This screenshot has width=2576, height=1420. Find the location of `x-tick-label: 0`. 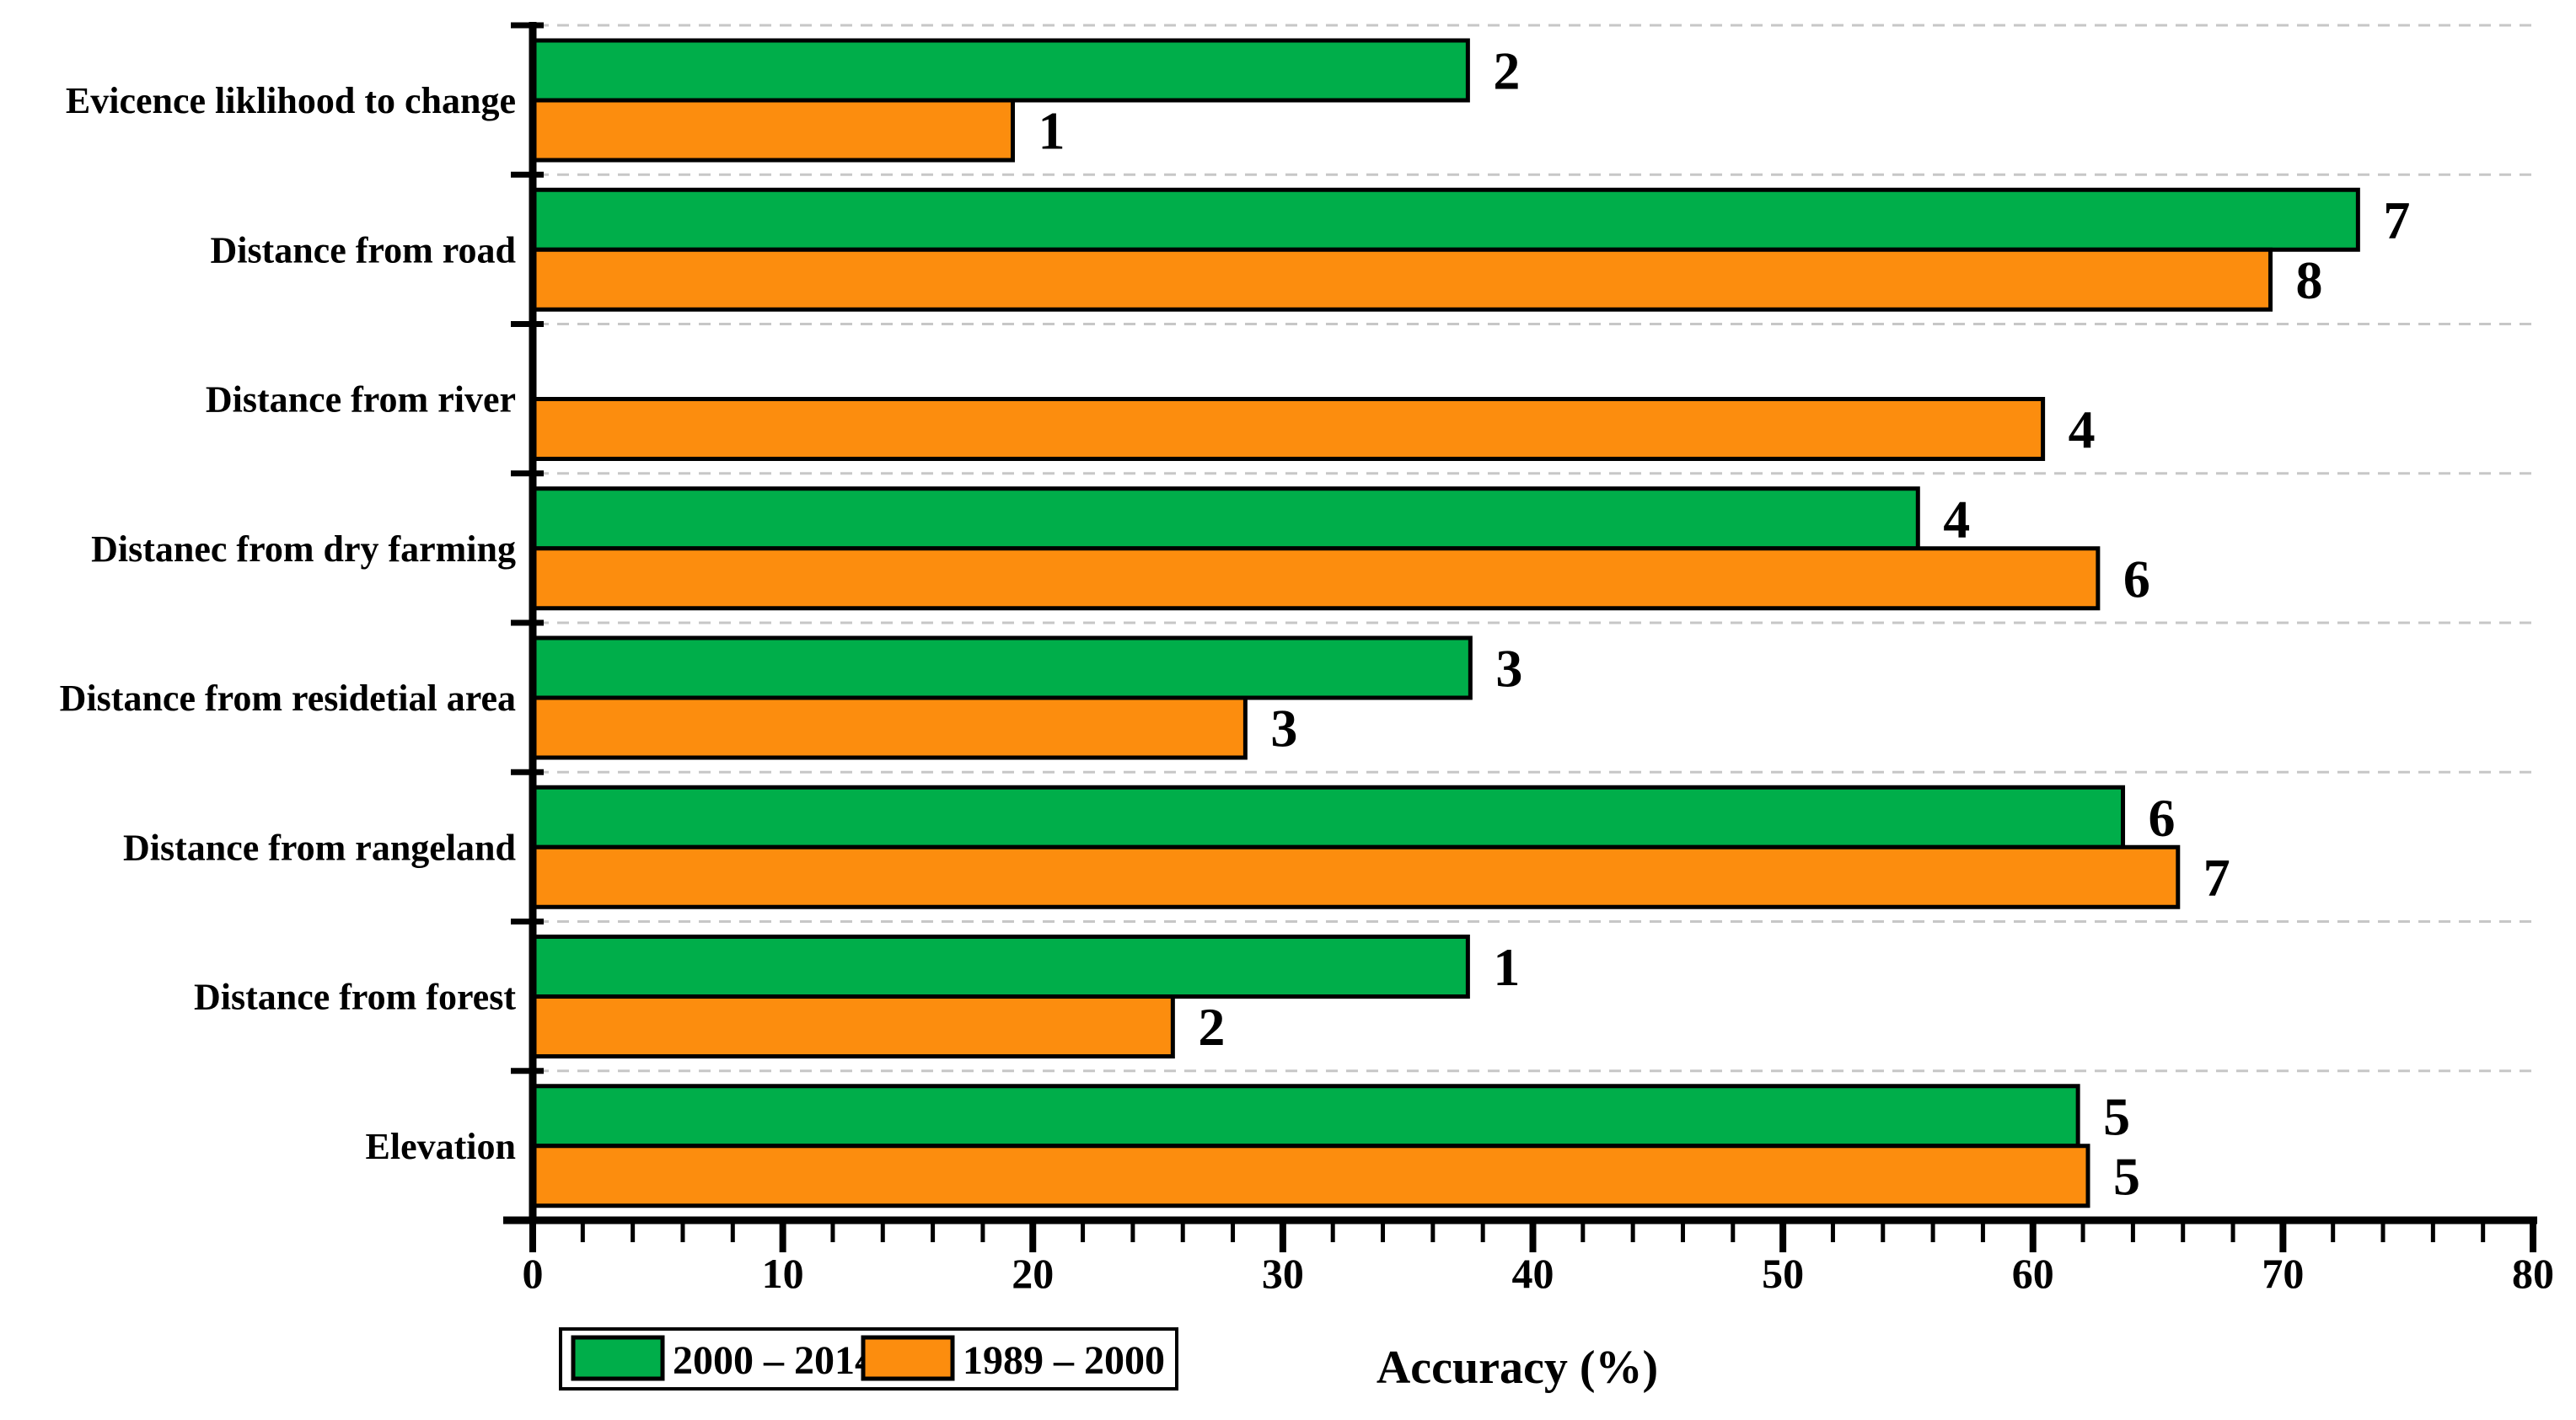

x-tick-label: 0 is located at coordinates (533, 1273).